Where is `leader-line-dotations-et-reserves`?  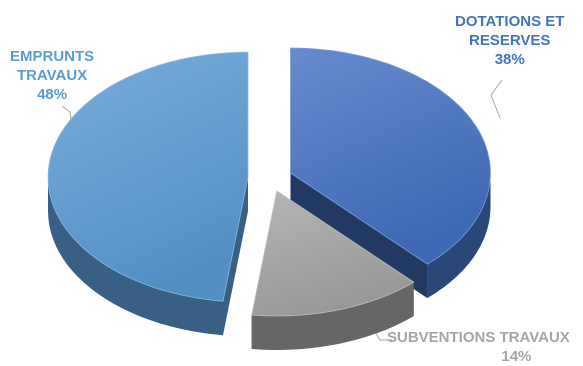
leader-line-dotations-et-reserves is located at coordinates (496, 99).